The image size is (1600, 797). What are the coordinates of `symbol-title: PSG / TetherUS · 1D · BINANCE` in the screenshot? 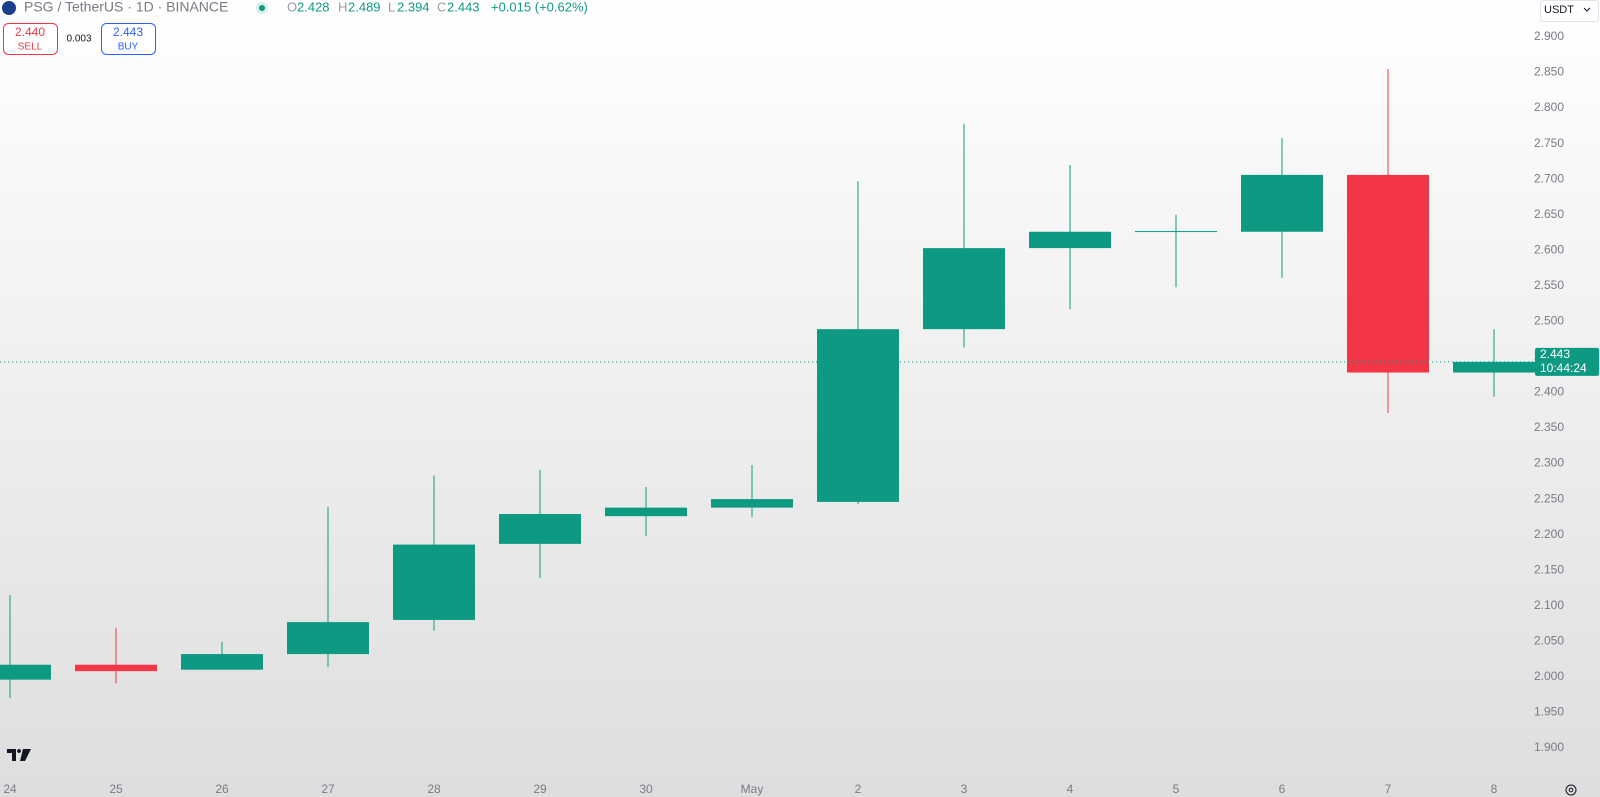 It's located at (126, 7).